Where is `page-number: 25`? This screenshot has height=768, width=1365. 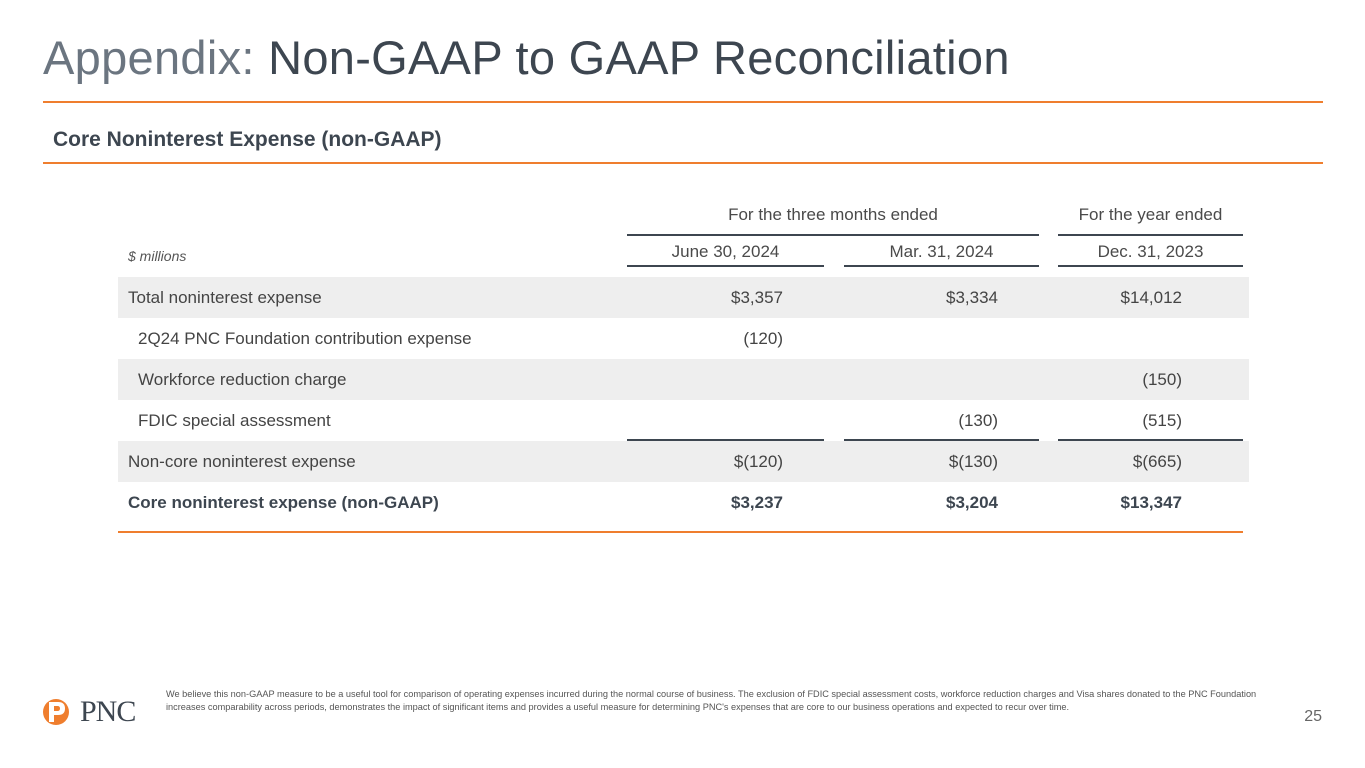 page-number: 25 is located at coordinates (1313, 716).